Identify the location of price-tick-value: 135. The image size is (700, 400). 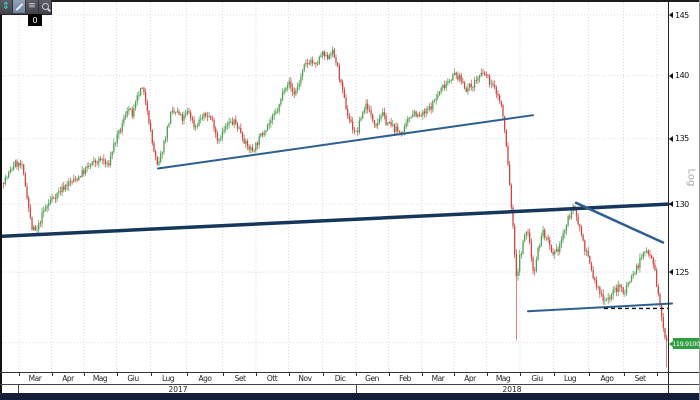
(682, 139).